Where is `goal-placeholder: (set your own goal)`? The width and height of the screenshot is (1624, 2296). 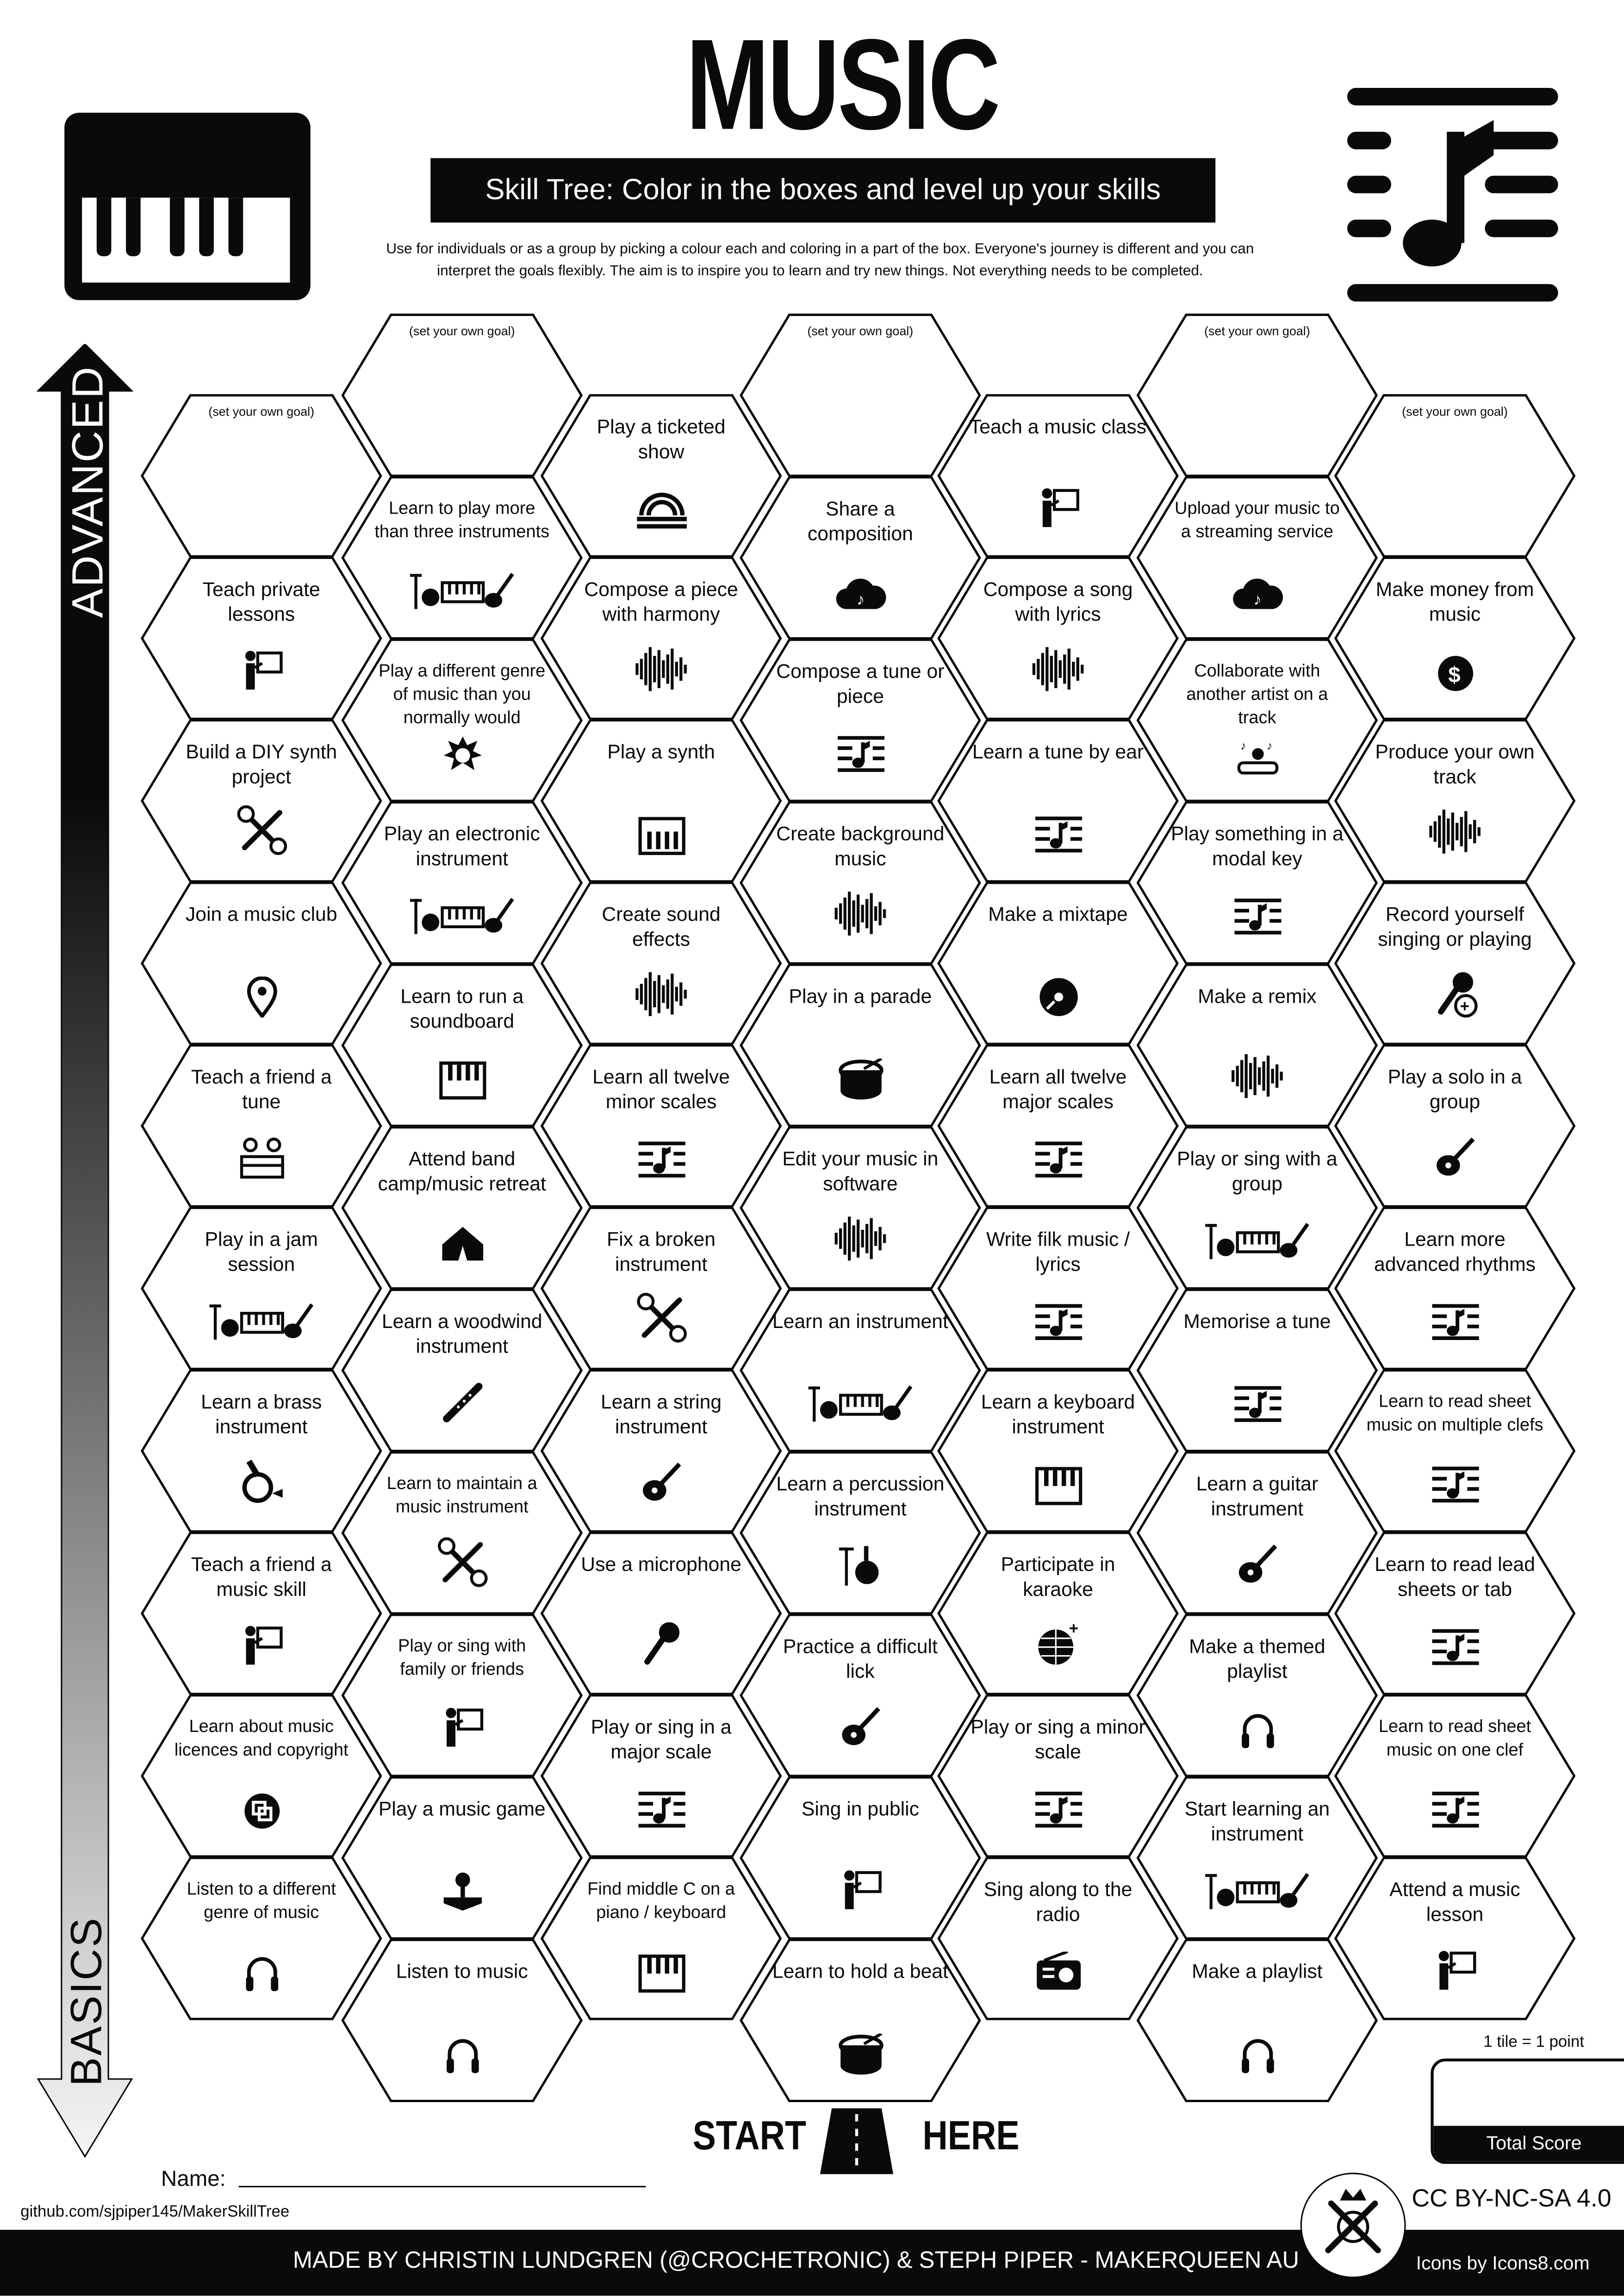 goal-placeholder: (set your own goal) is located at coordinates (1455, 411).